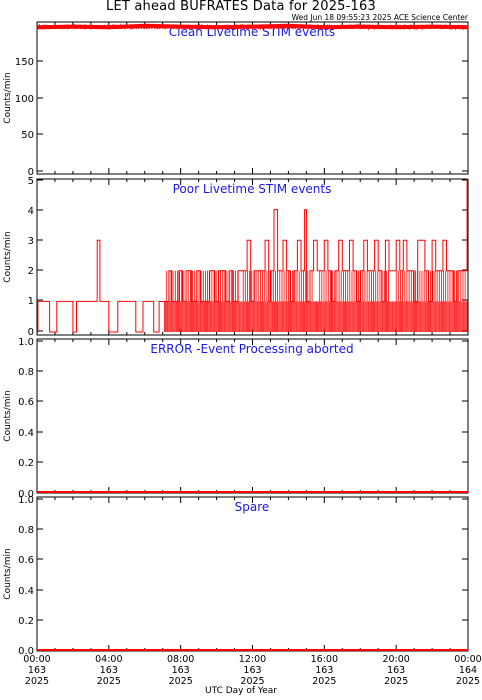 Image resolution: width=482 pixels, height=700 pixels. I want to click on x-tick-label-line: 12:00, so click(252, 659).